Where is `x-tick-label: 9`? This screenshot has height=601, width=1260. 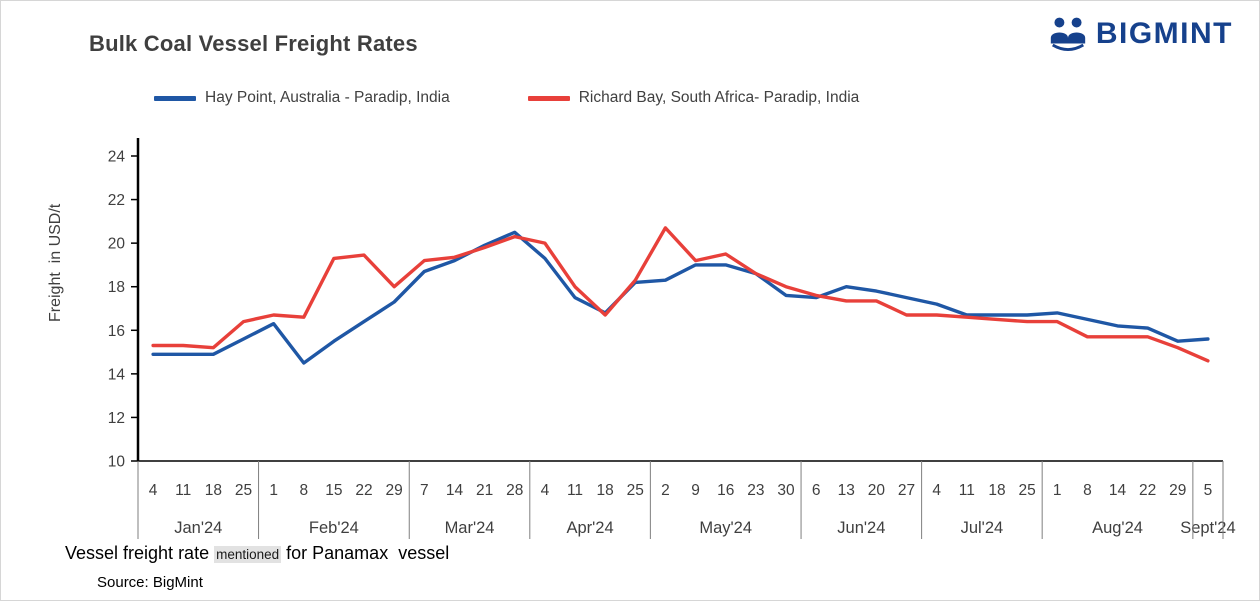
x-tick-label: 9 is located at coordinates (695, 490).